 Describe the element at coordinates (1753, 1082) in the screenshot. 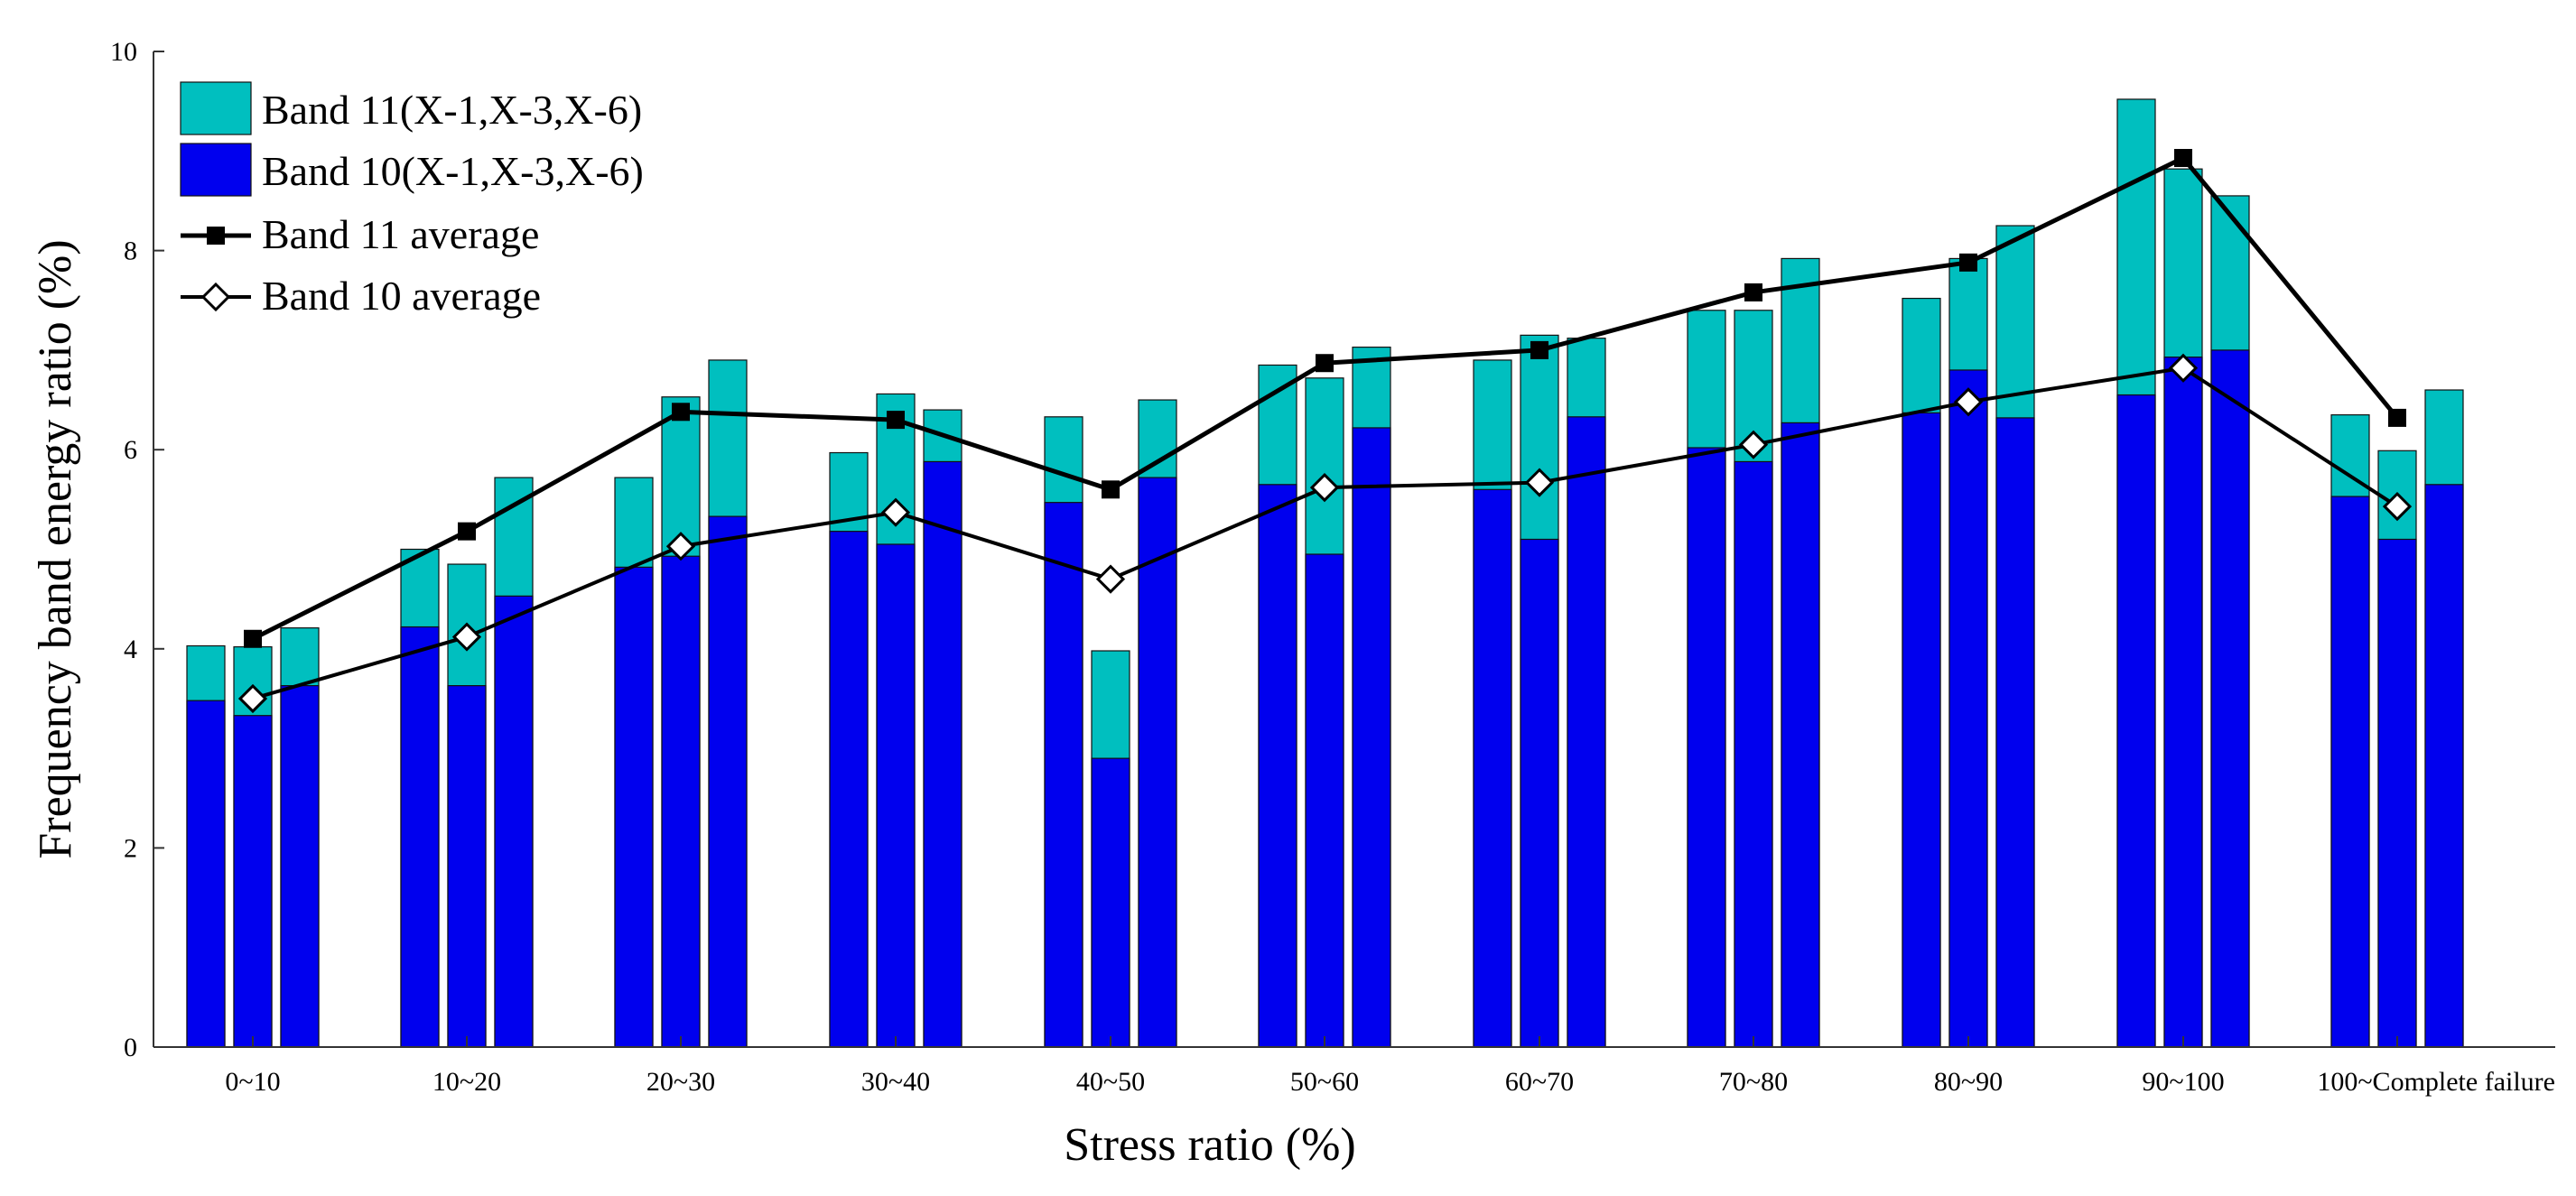

I see `x-tick-label-70~80: 70~80` at that location.